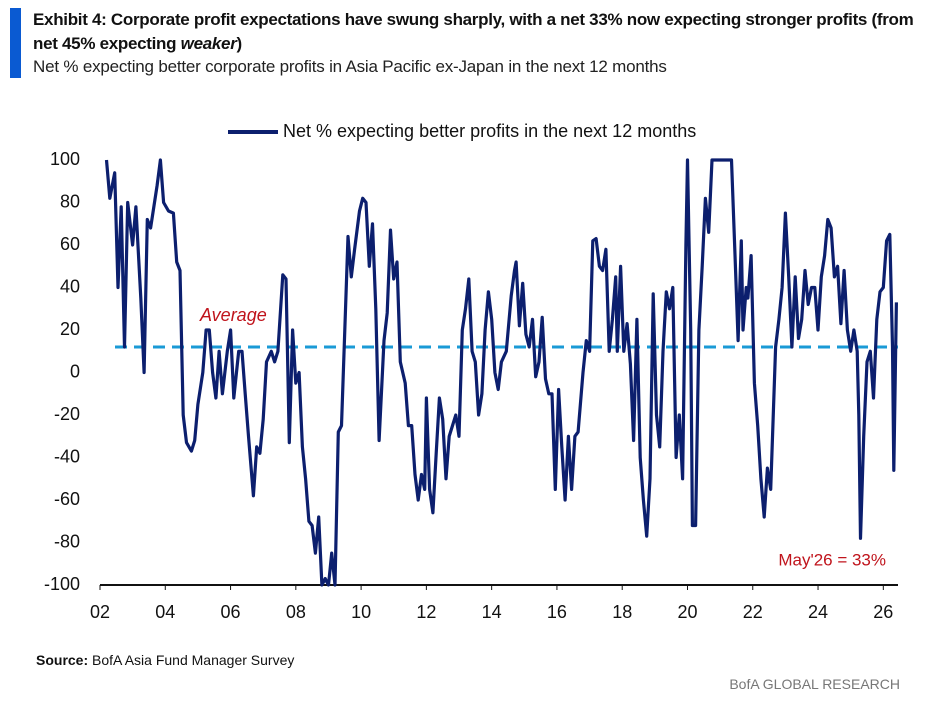 This screenshot has height=701, width=926. I want to click on y-tick-label: 60, so click(70, 244).